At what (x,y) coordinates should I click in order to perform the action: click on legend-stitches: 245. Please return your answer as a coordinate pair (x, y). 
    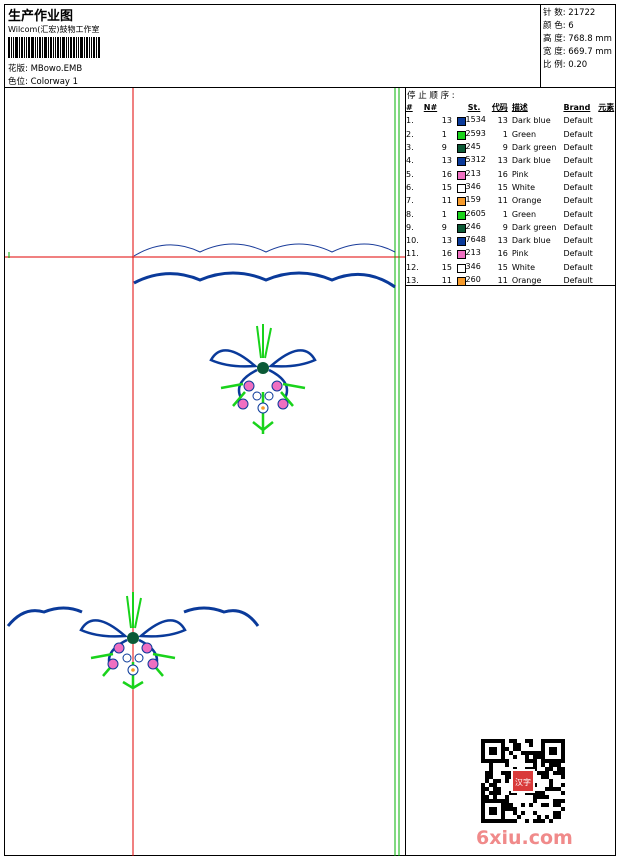
    Looking at the image, I should click on (468, 147).